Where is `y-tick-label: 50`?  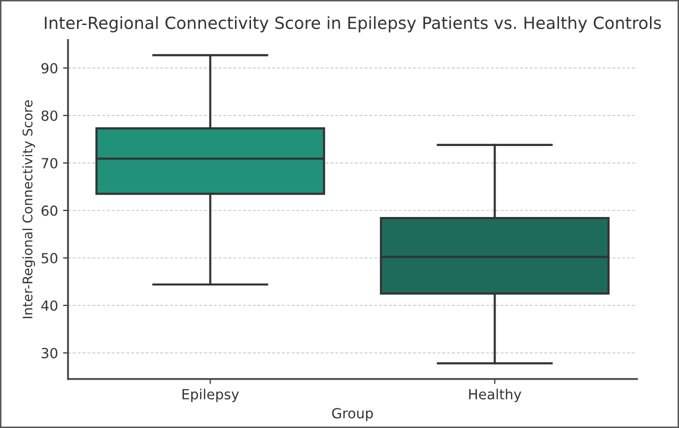 y-tick-label: 50 is located at coordinates (50, 258).